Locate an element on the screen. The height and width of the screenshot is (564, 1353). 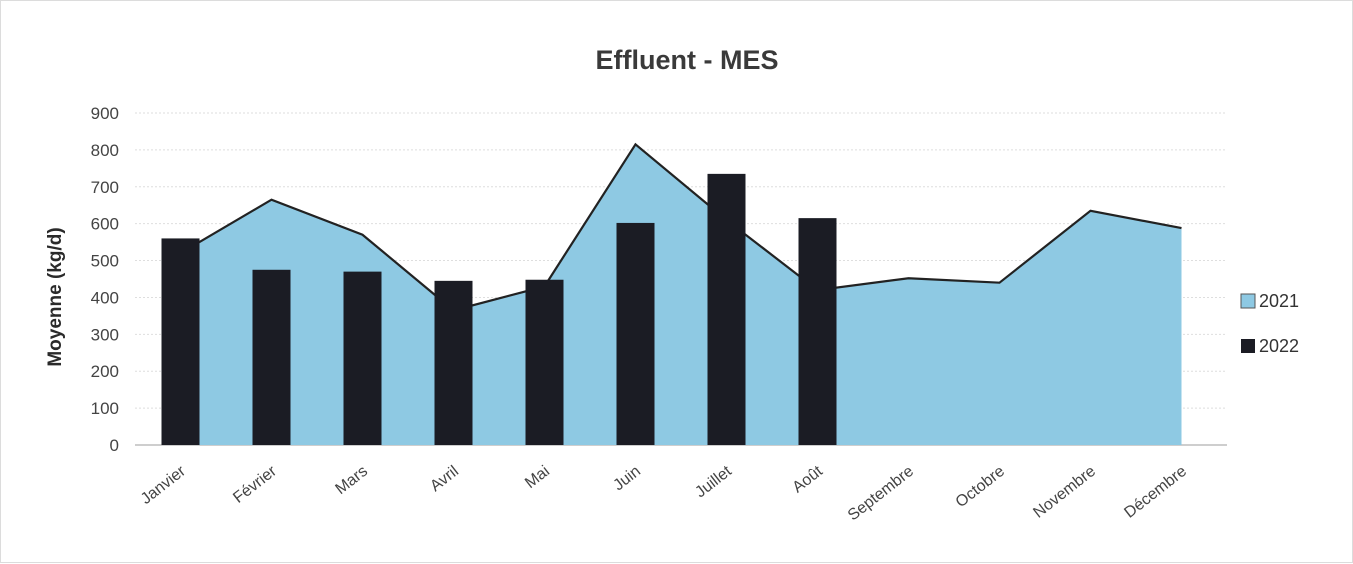
y-tick-label: 0 is located at coordinates (114, 445).